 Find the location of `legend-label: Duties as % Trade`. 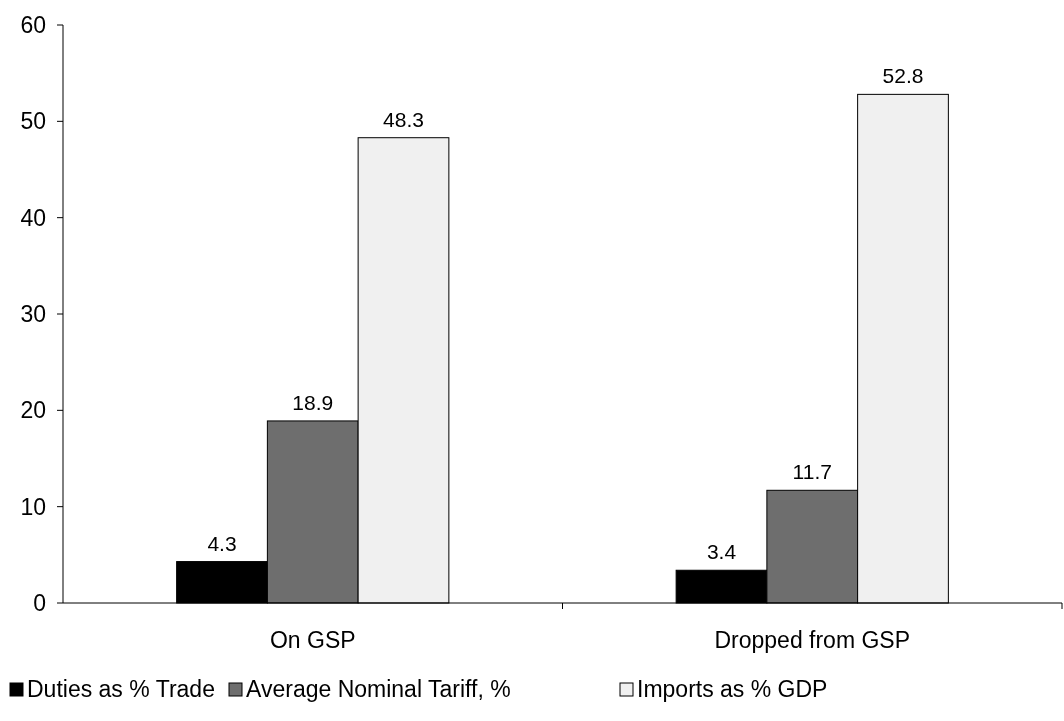

legend-label: Duties as % Trade is located at coordinates (121, 689).